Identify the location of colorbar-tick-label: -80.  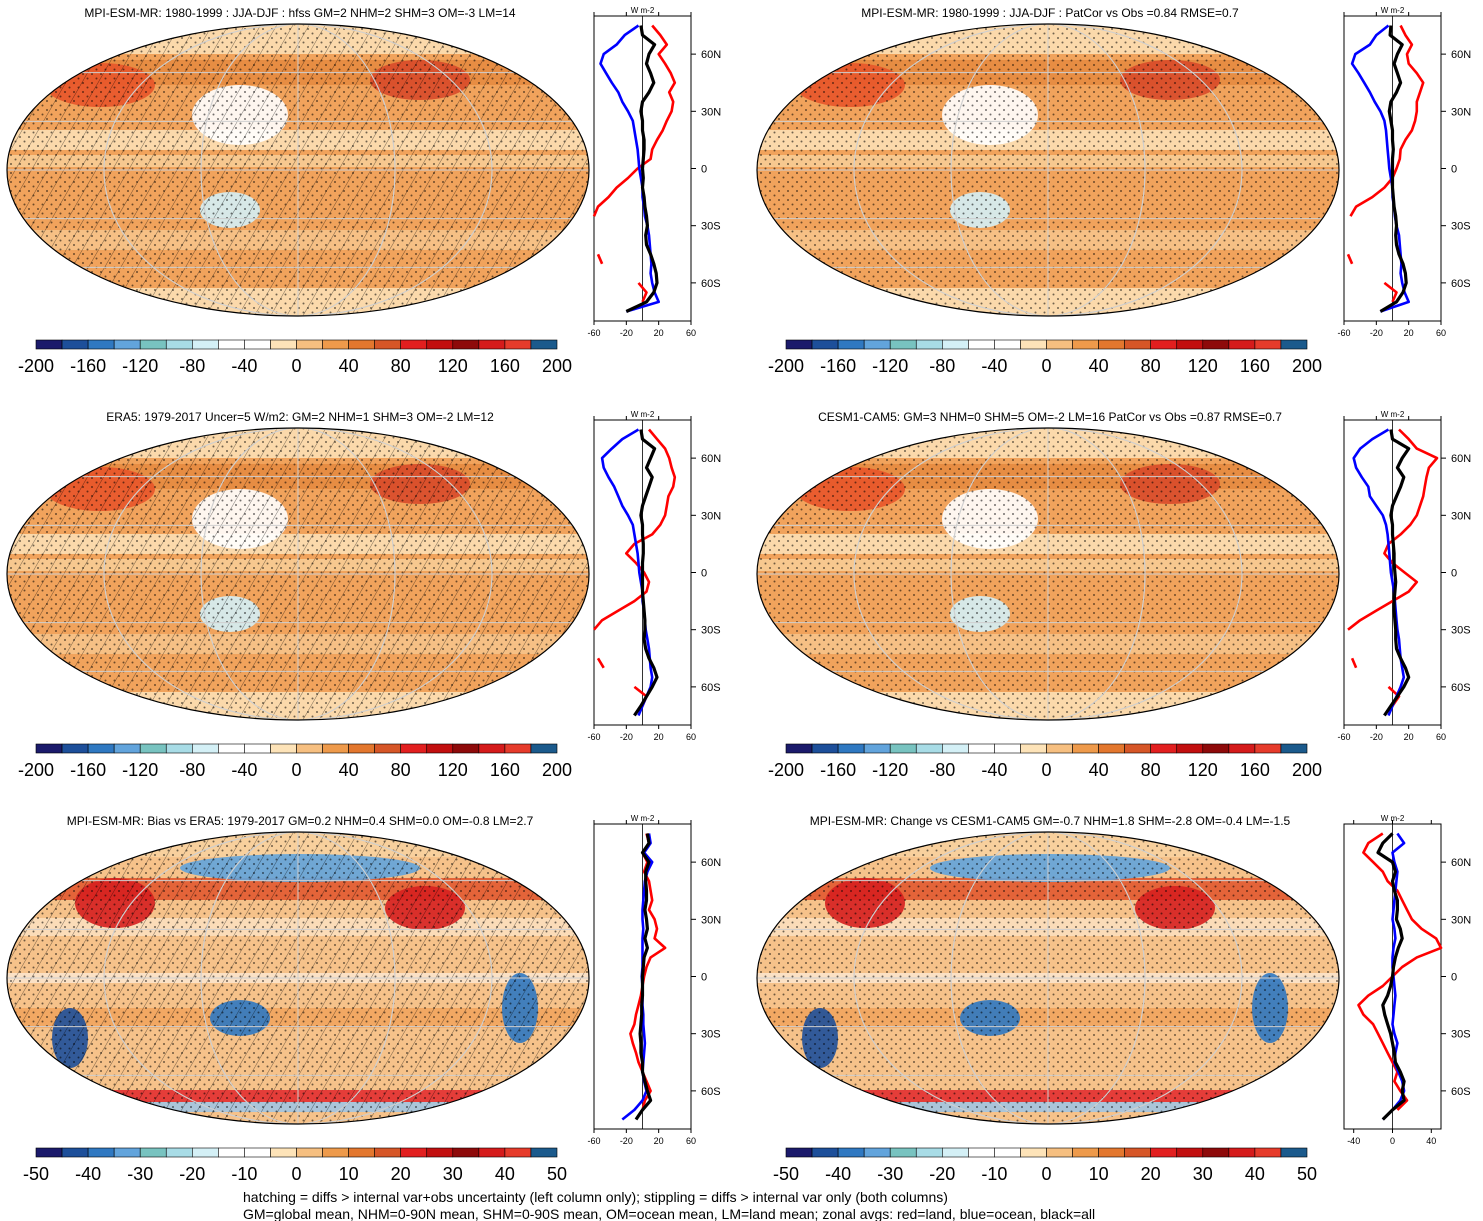
(942, 366).